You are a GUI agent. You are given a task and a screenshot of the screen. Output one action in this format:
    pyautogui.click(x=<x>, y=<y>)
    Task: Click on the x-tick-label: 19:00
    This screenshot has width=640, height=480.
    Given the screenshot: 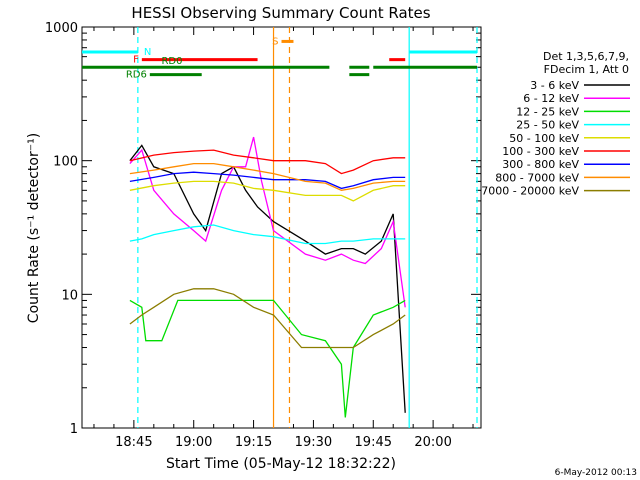 What is the action you would take?
    pyautogui.click(x=193, y=442)
    